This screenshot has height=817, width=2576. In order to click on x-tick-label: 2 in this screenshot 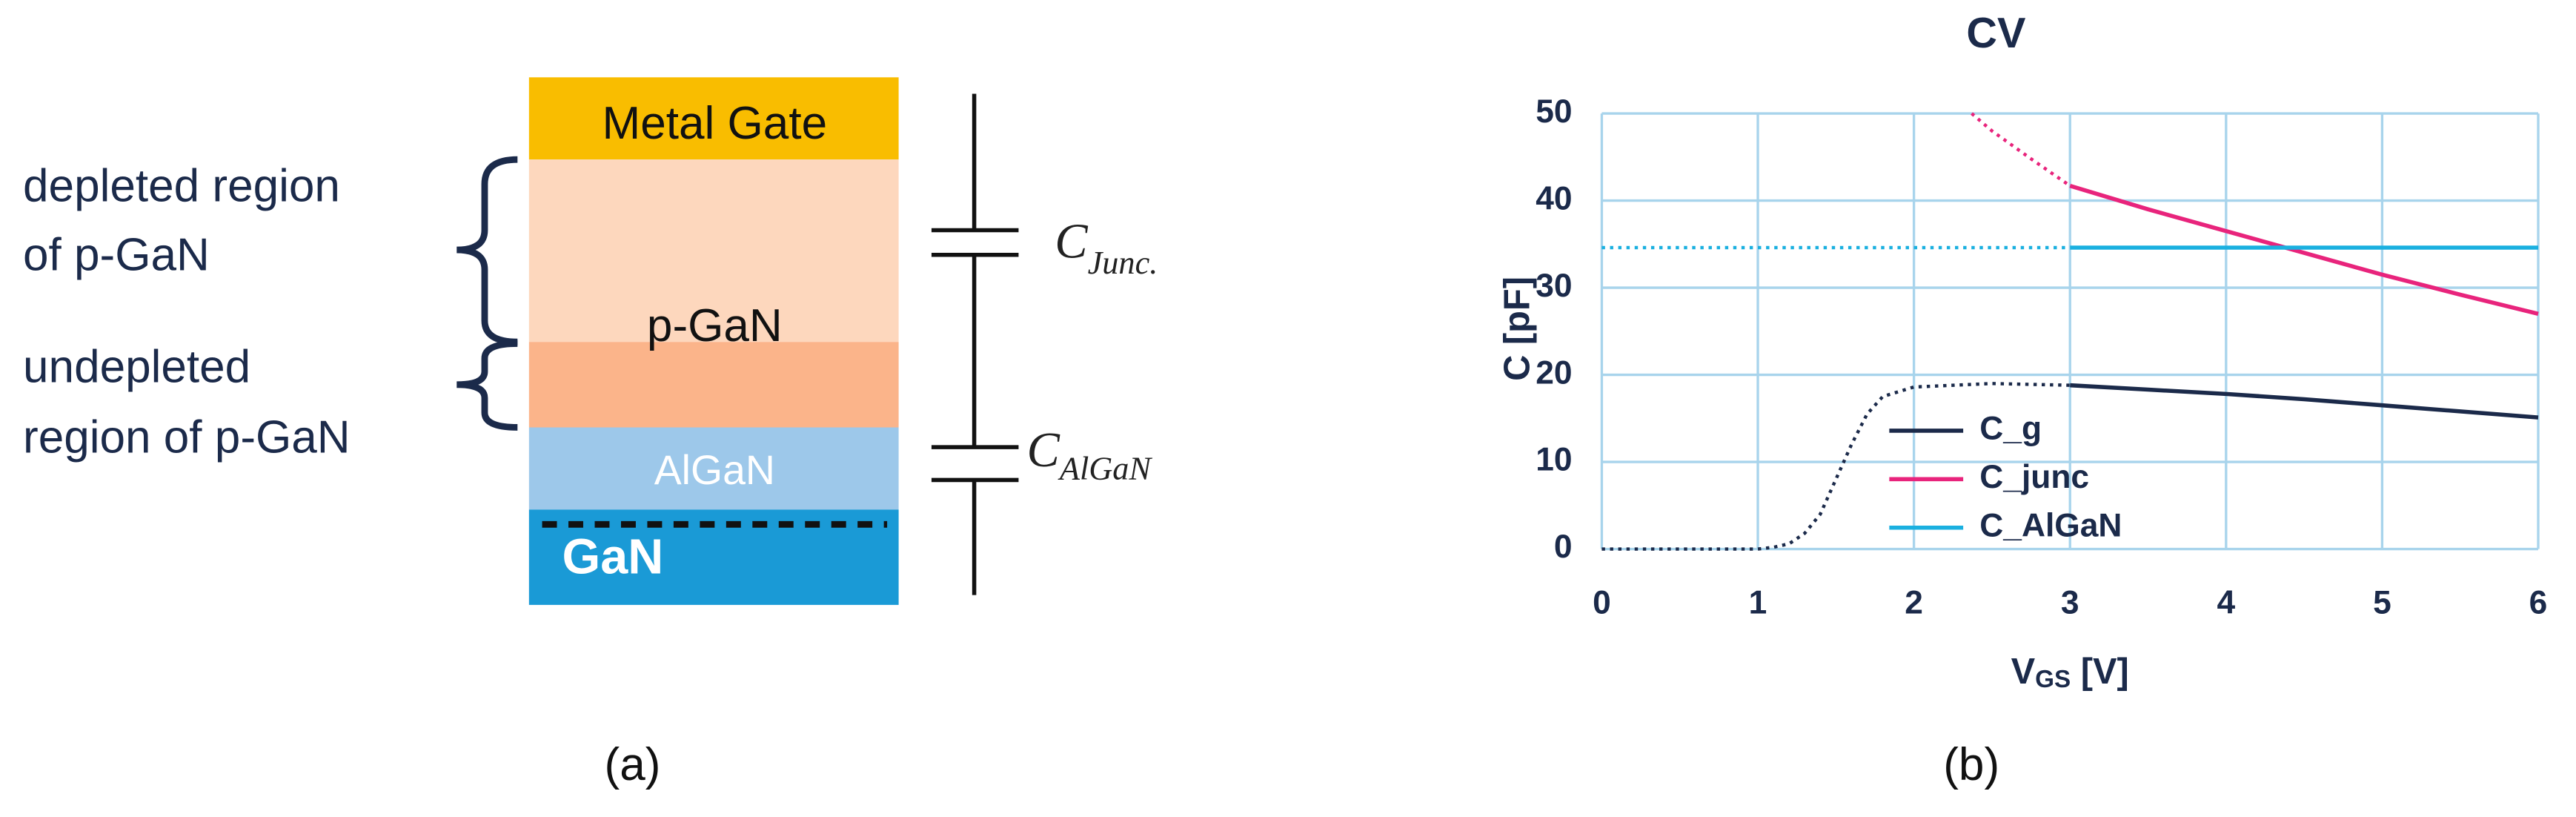, I will do `click(1914, 603)`.